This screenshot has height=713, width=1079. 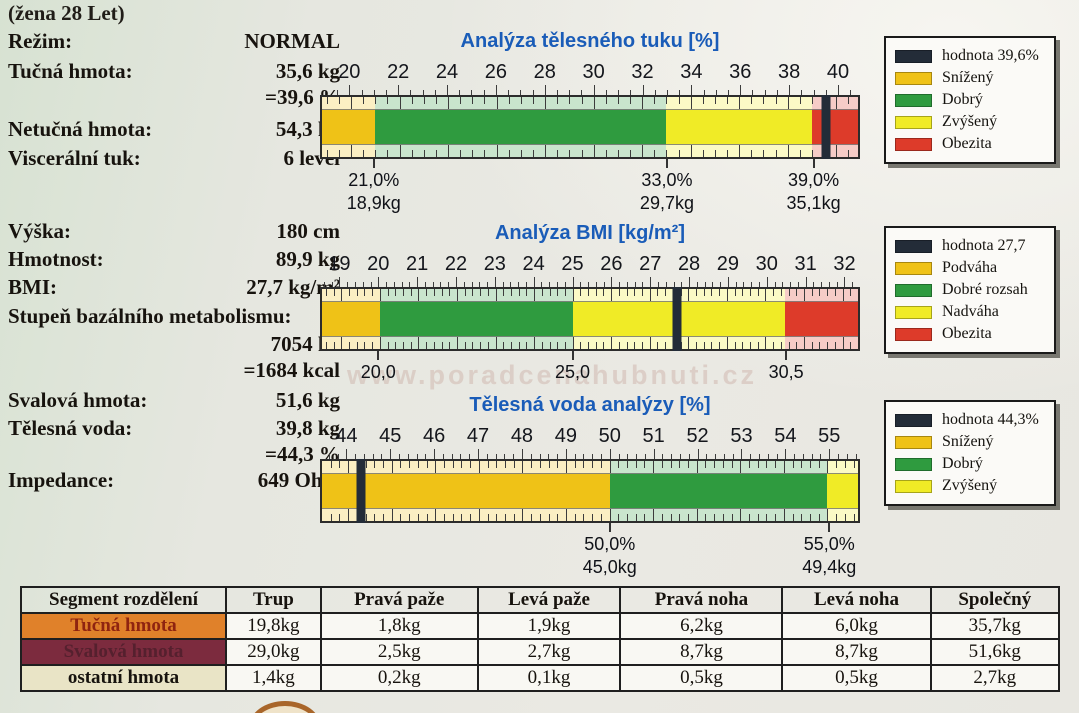 What do you see at coordinates (970, 453) in the screenshot?
I see `legend-box: hodnota 44,3% Snížený Dobrý Zvýšený` at bounding box center [970, 453].